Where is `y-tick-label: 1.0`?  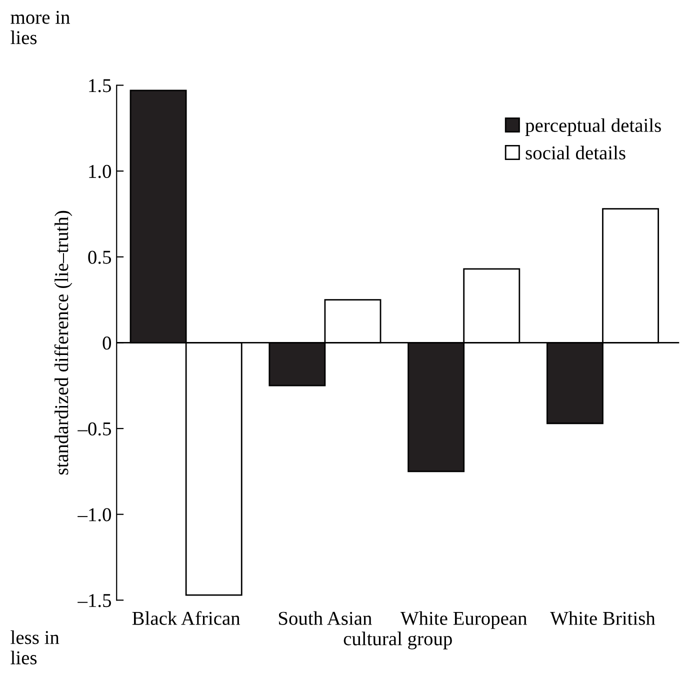
y-tick-label: 1.0 is located at coordinates (100, 171).